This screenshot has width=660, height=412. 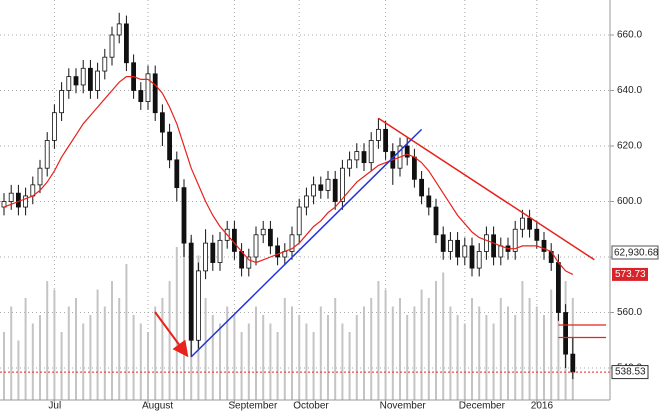 What do you see at coordinates (482, 406) in the screenshot?
I see `x-tick-label: December` at bounding box center [482, 406].